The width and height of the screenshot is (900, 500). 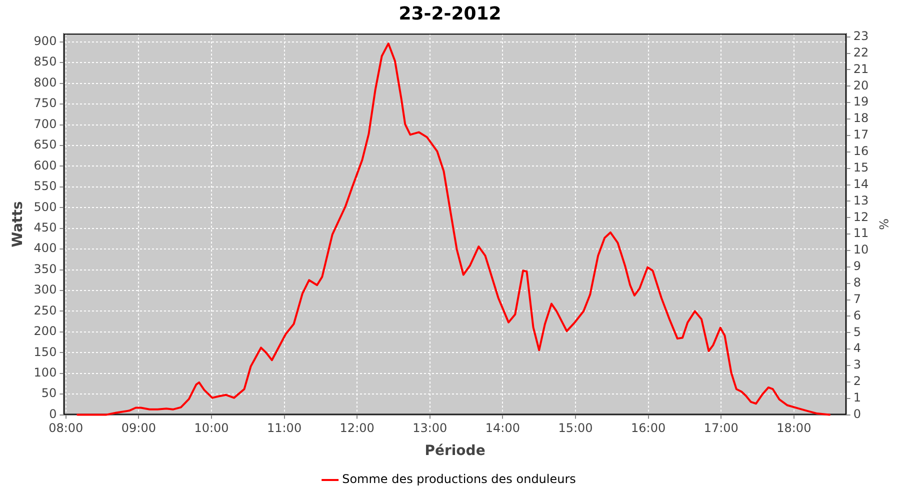 I want to click on x-tick-label: 17:00, so click(x=721, y=428).